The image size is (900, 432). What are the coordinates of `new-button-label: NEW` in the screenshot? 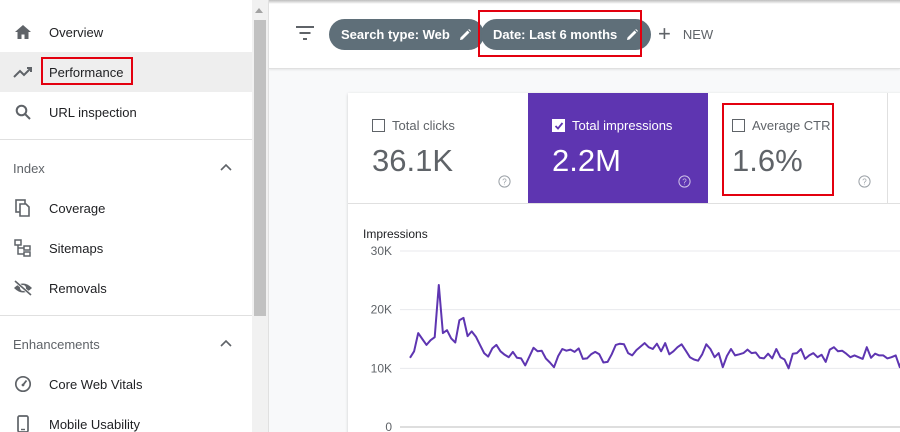 It's located at (698, 34).